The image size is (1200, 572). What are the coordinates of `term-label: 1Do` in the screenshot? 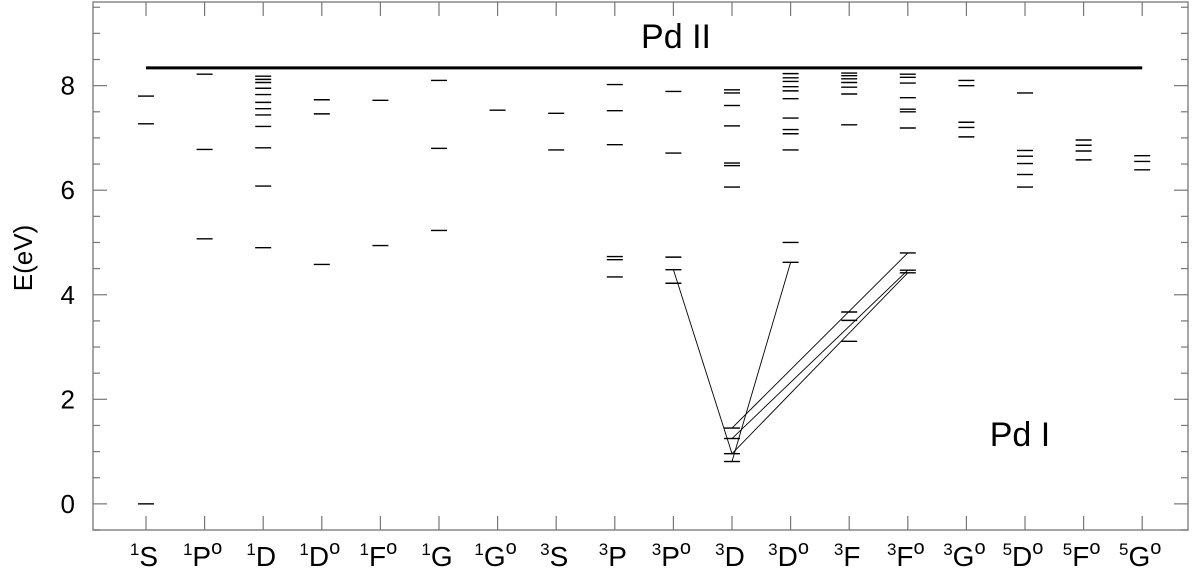 It's located at (319, 554).